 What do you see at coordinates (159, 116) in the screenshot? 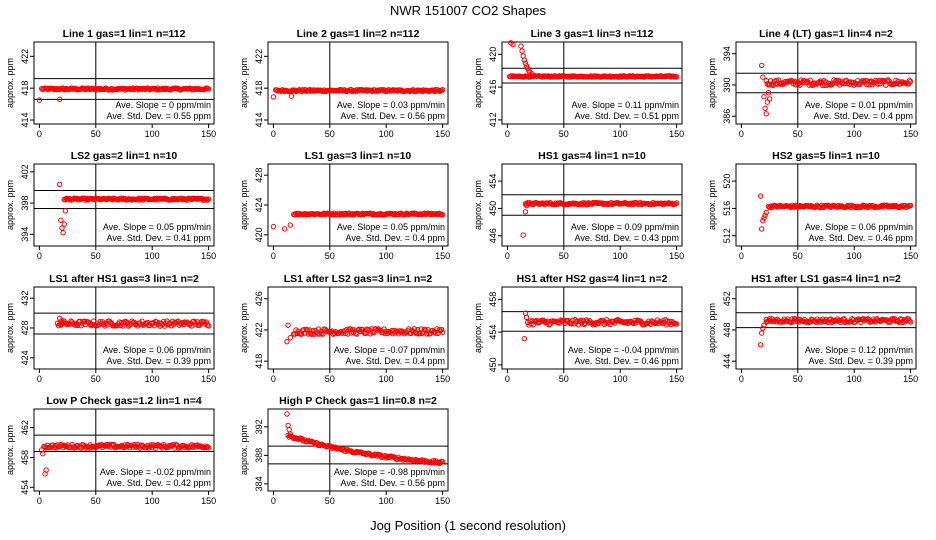
I see `std-dev-annotation: Ave. Std. Dev. = 0.55 ppm` at bounding box center [159, 116].